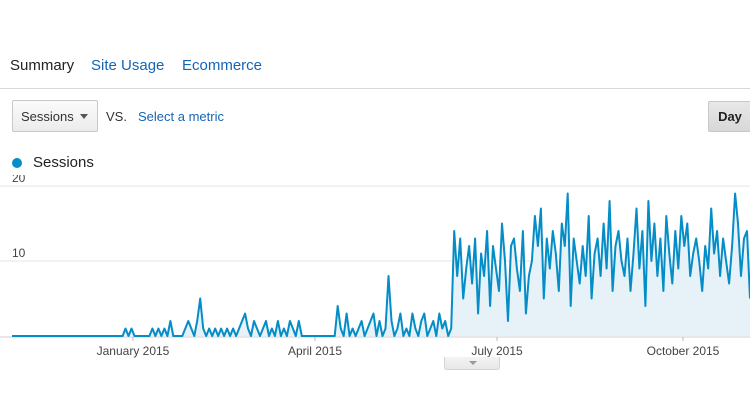  I want to click on tab-site-usage: Site Usage, so click(128, 65).